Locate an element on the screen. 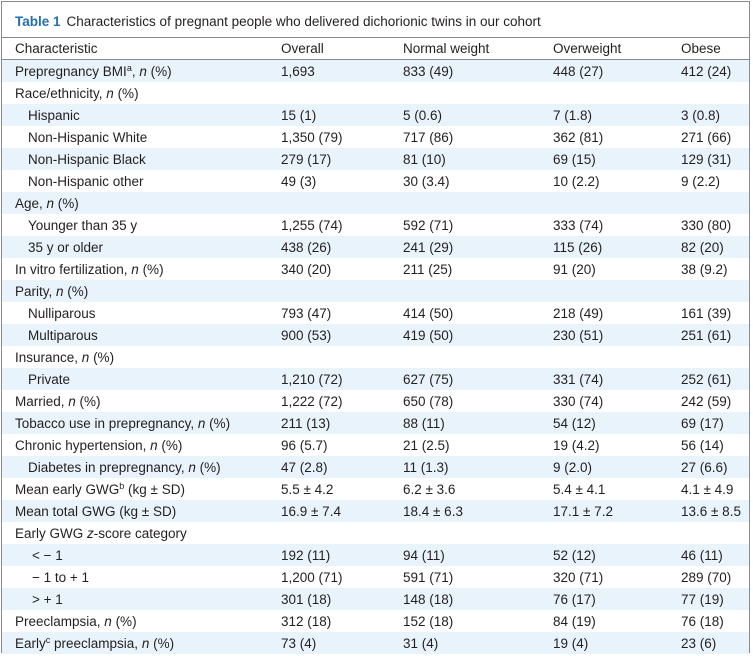  label-text: Tobacco use in prepregnancy, is located at coordinates (106, 423).